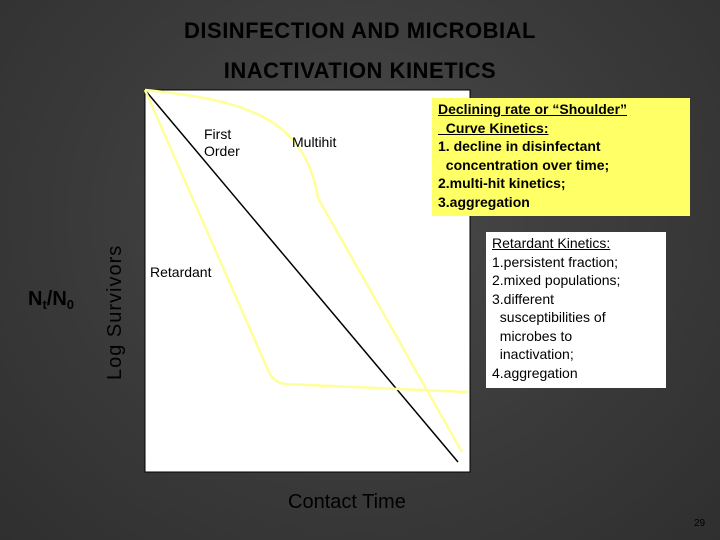 The height and width of the screenshot is (540, 720). I want to click on retardant-box-line: 2.mixed populations;, so click(556, 280).